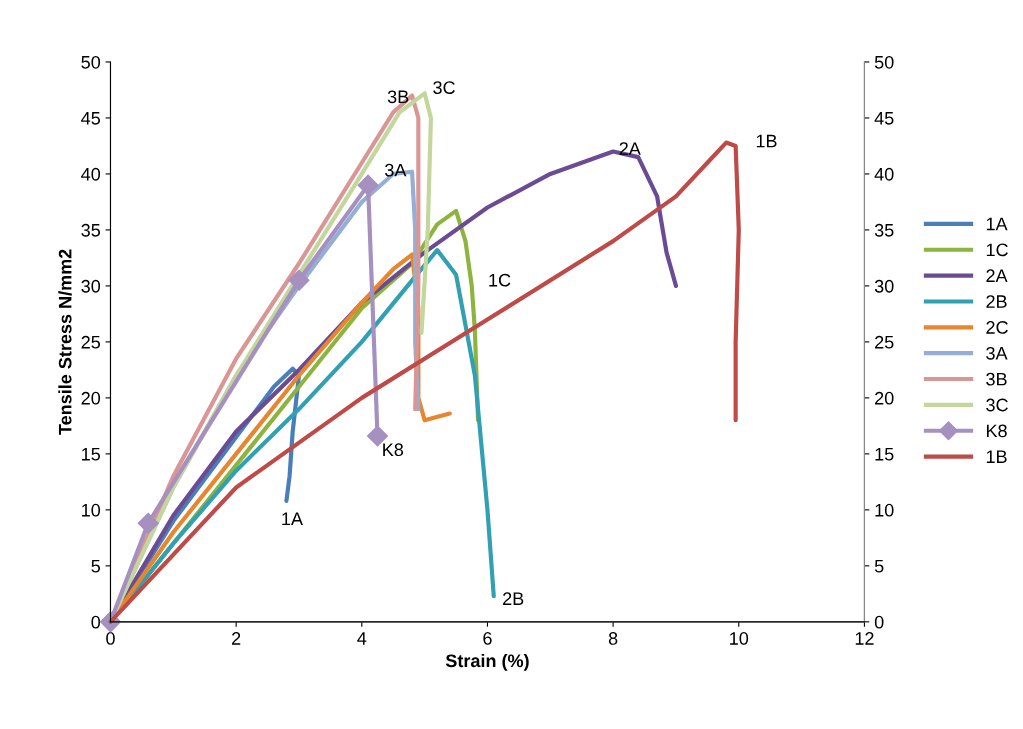  What do you see at coordinates (884, 174) in the screenshot?
I see `y2-tick-label: 40` at bounding box center [884, 174].